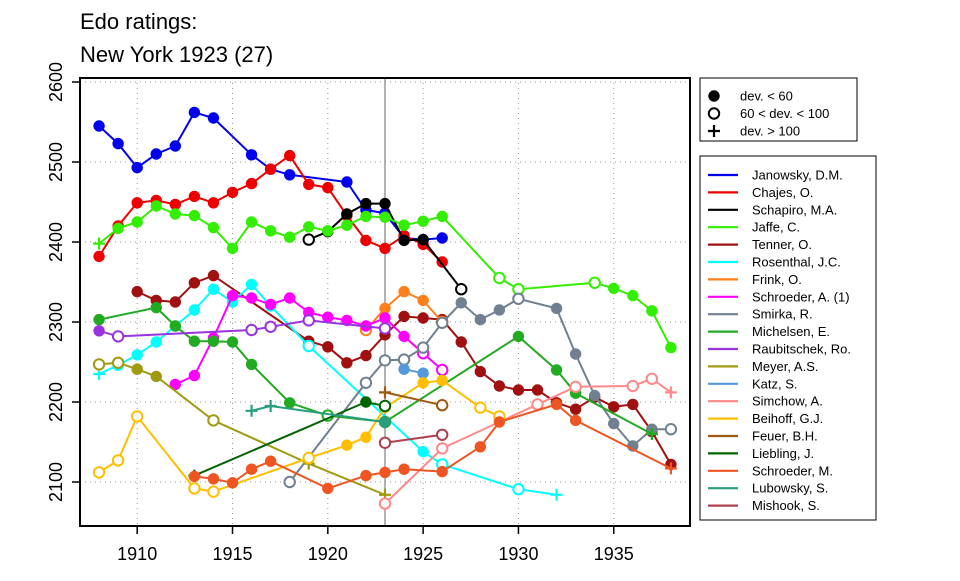  I want to click on legend-label-jaffe-c: Jaffe, C., so click(776, 227).